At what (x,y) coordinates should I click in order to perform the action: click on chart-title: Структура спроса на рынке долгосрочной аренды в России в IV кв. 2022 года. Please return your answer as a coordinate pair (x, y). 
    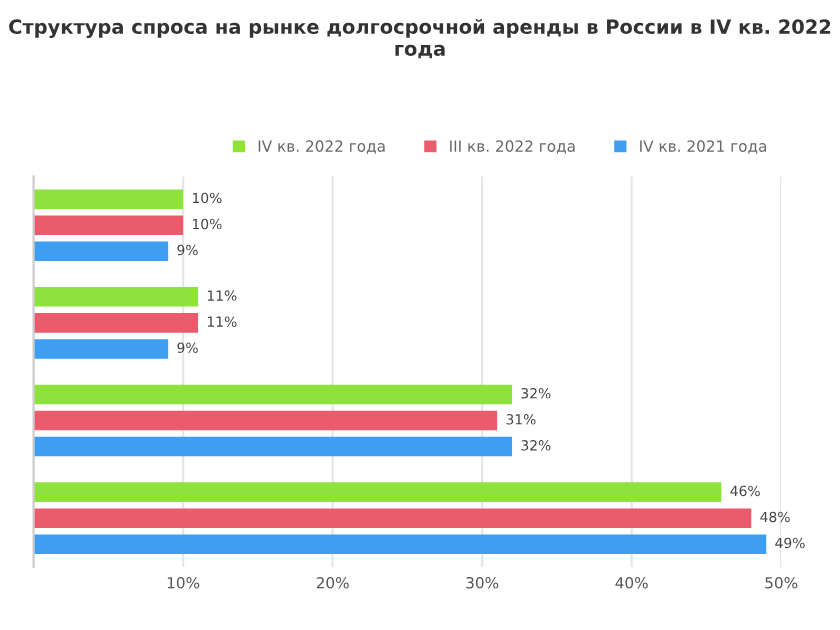
    Looking at the image, I should click on (420, 38).